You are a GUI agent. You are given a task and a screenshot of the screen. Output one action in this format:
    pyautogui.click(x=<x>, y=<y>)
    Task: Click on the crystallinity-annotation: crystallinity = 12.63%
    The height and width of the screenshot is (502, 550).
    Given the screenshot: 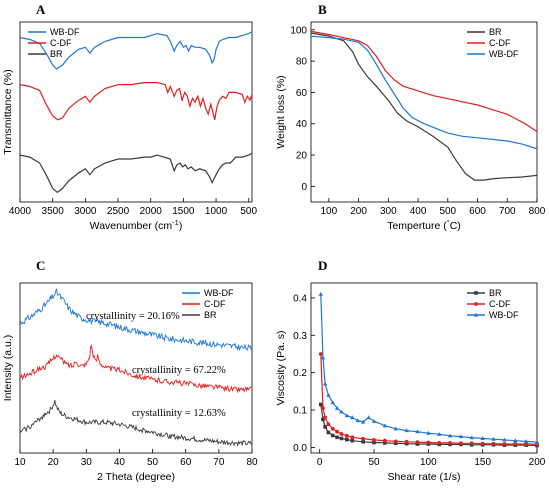 What is the action you would take?
    pyautogui.click(x=179, y=413)
    